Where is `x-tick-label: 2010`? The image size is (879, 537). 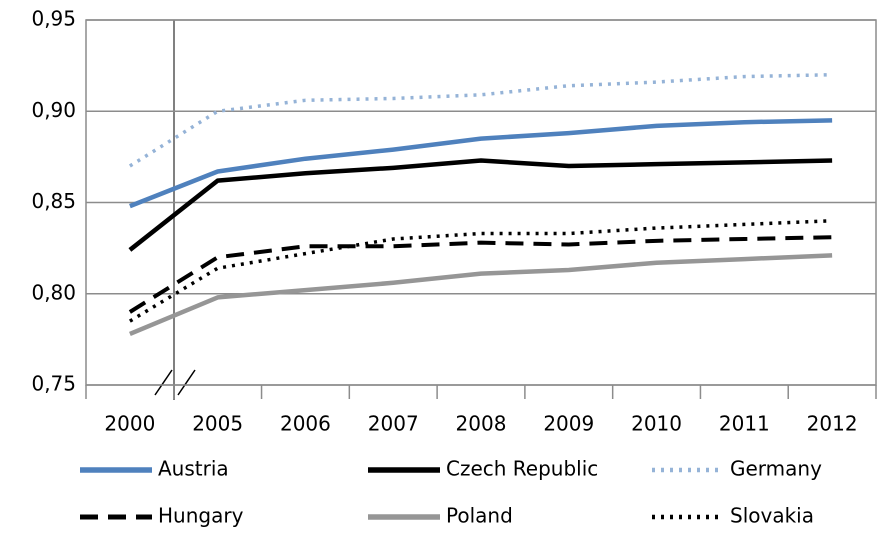 x-tick-label: 2010 is located at coordinates (656, 424).